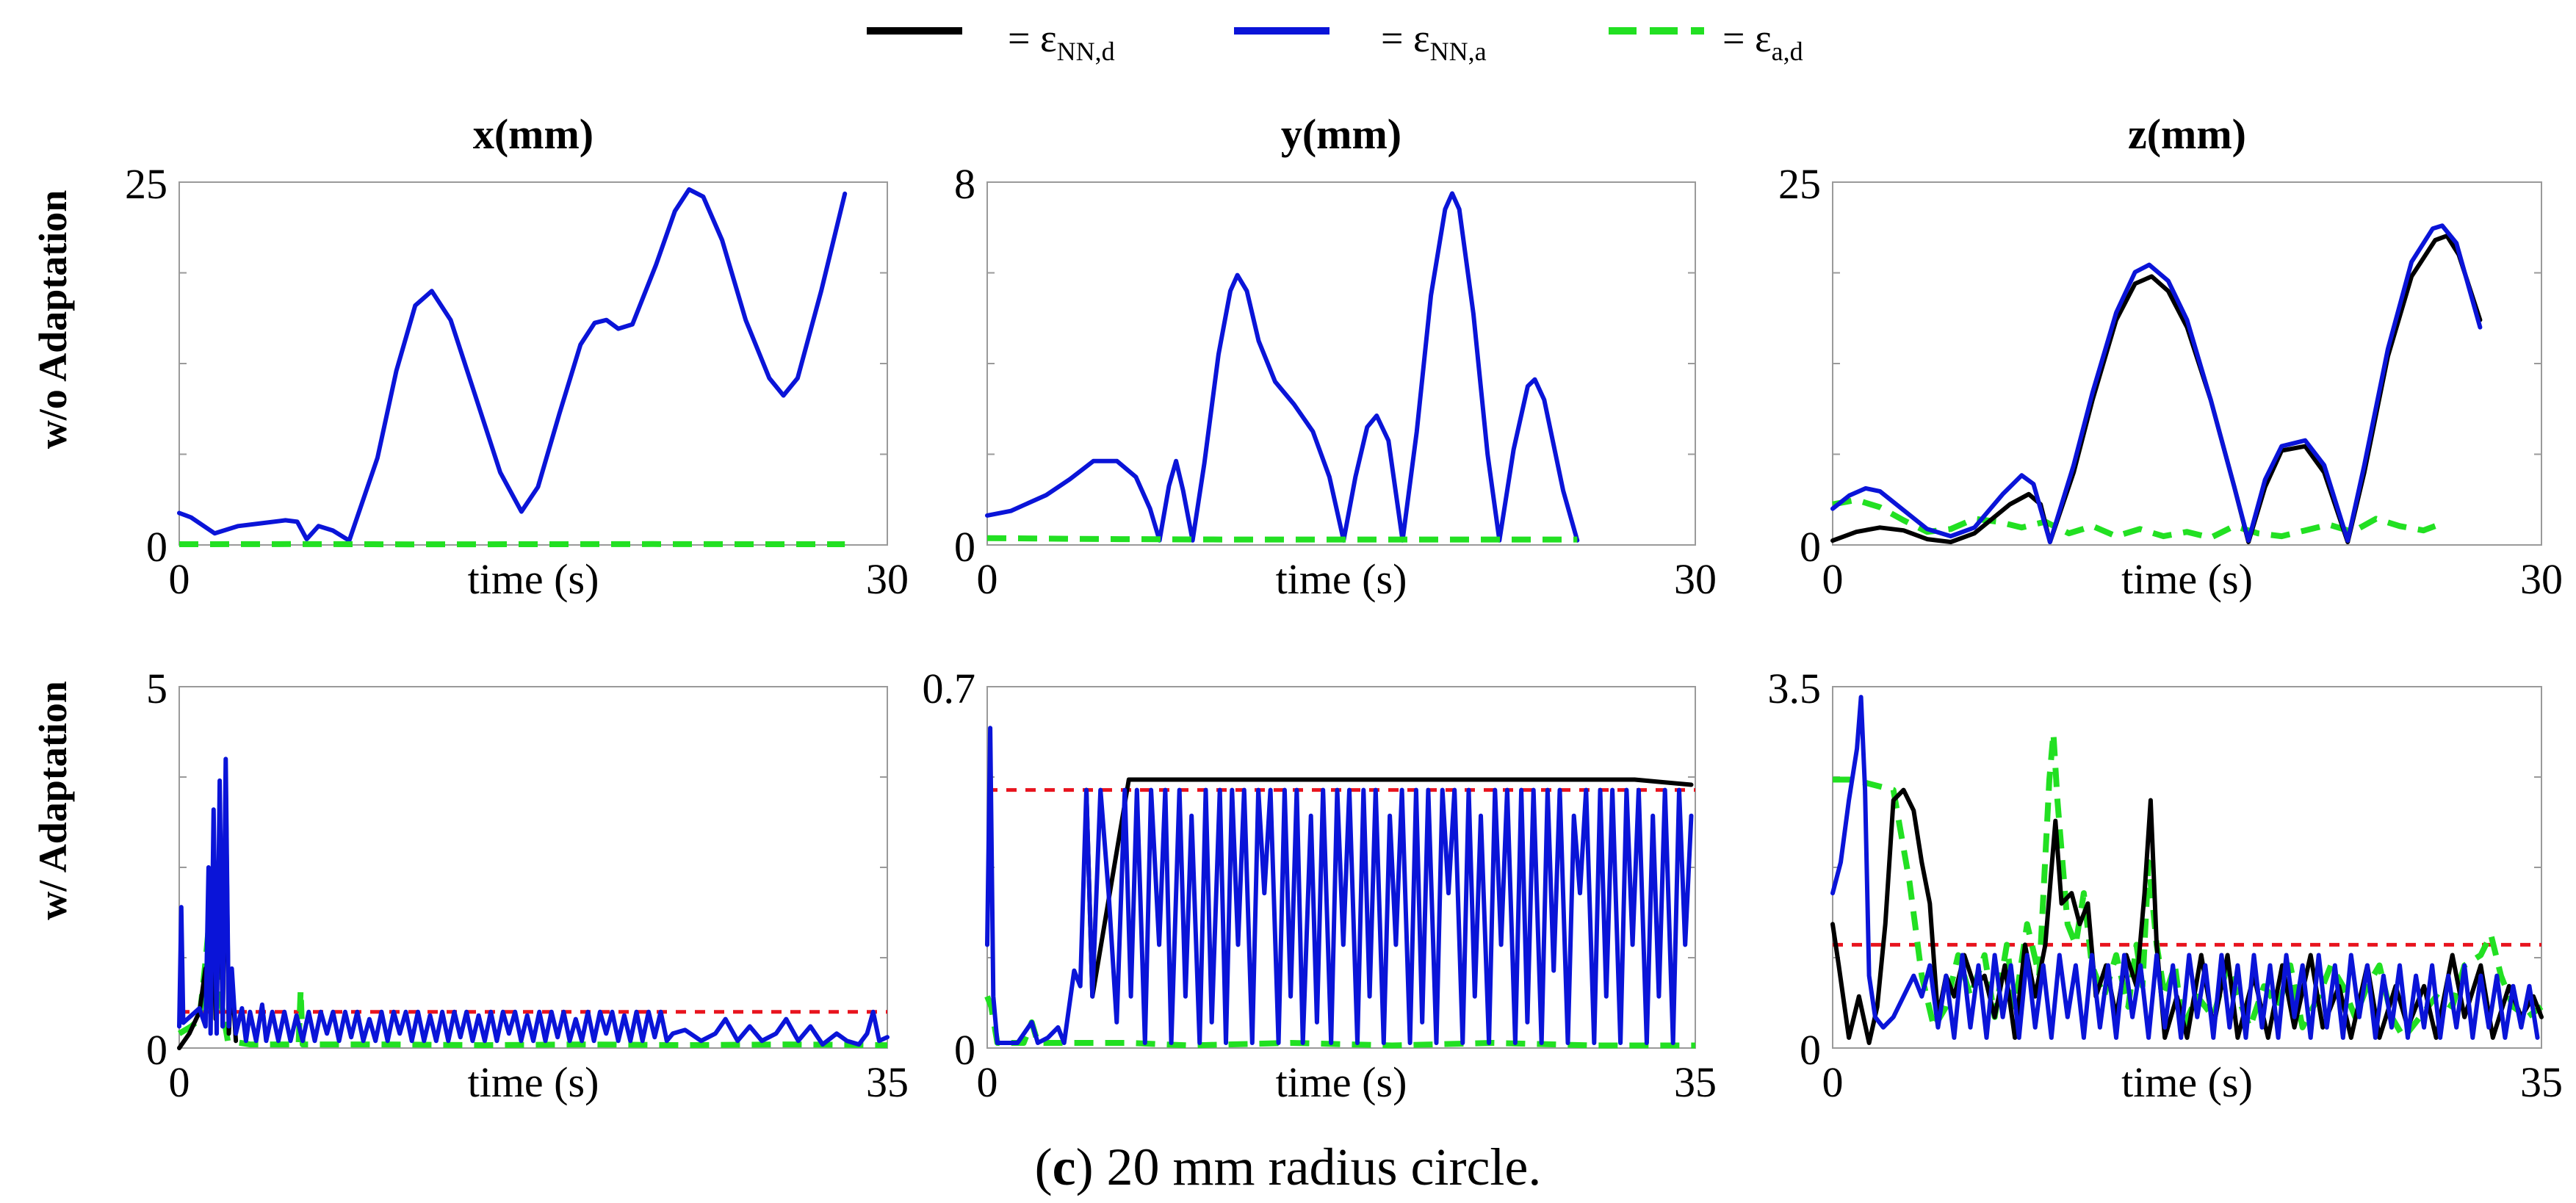 Image resolution: width=2576 pixels, height=1203 pixels. What do you see at coordinates (156, 688) in the screenshot?
I see `y-tick-label: 5` at bounding box center [156, 688].